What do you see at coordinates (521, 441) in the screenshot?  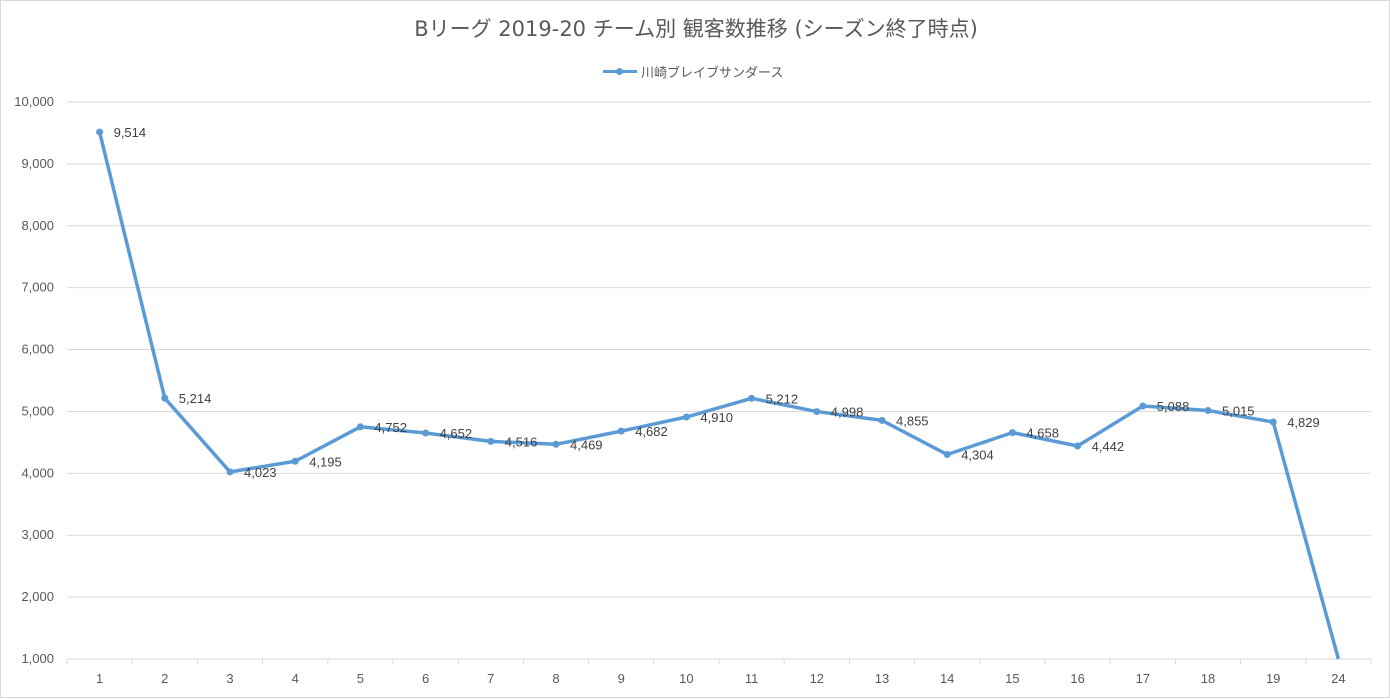 I see `data-label: 4,516` at bounding box center [521, 441].